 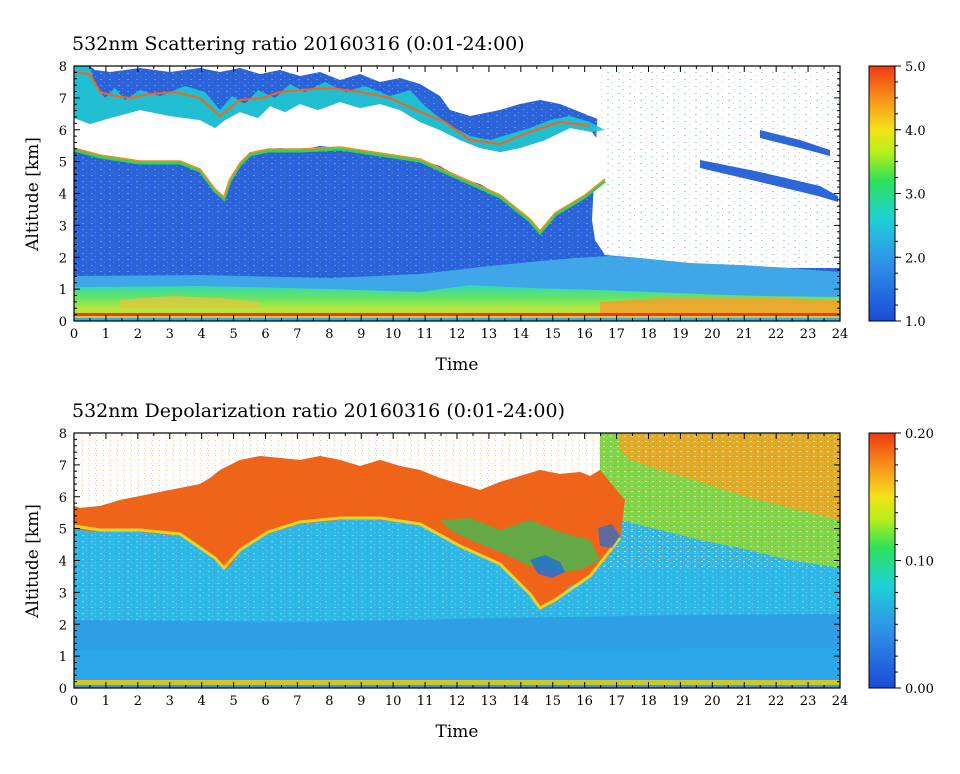 I want to click on panel1-x-axis-label: Time, so click(x=457, y=365).